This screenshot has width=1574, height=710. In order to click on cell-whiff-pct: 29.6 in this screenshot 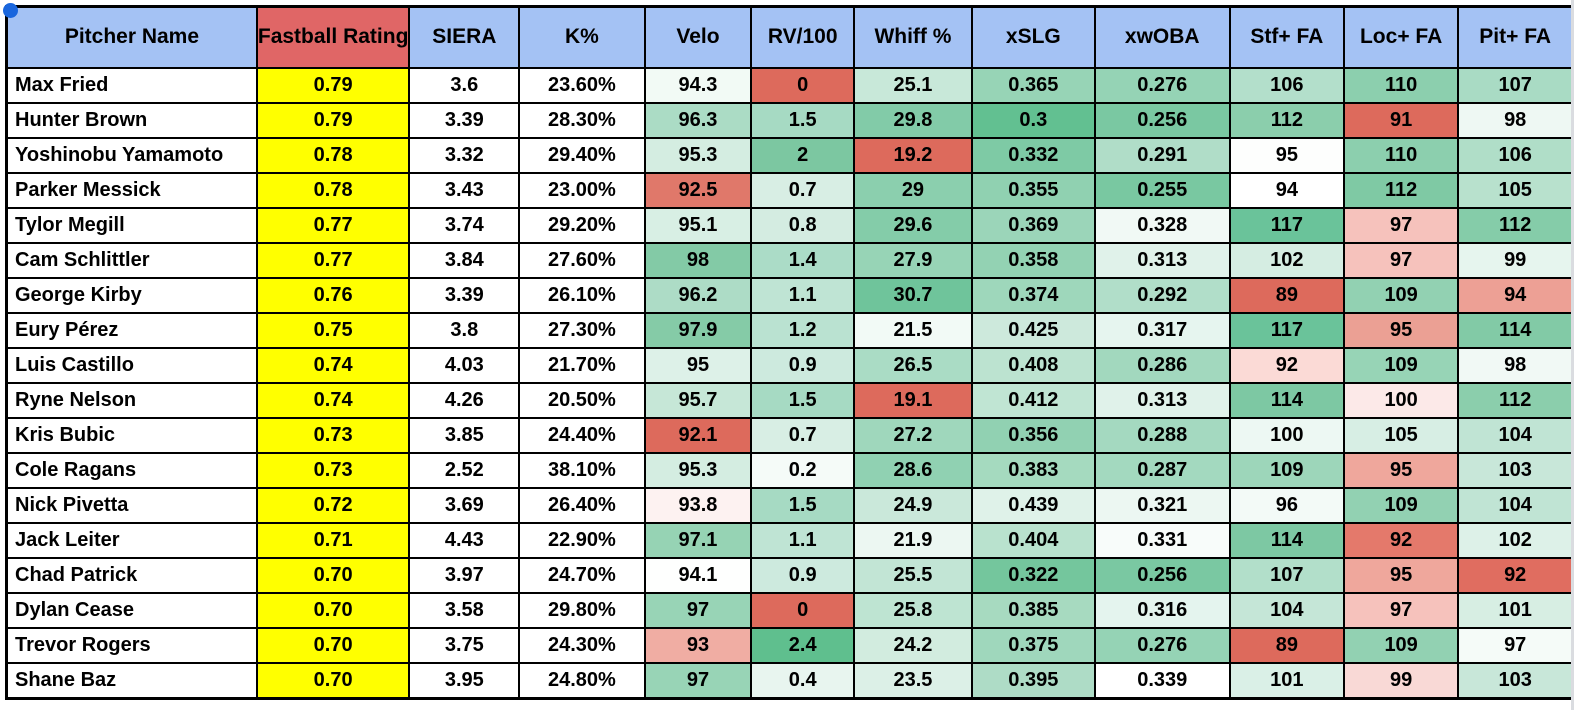, I will do `click(912, 225)`.